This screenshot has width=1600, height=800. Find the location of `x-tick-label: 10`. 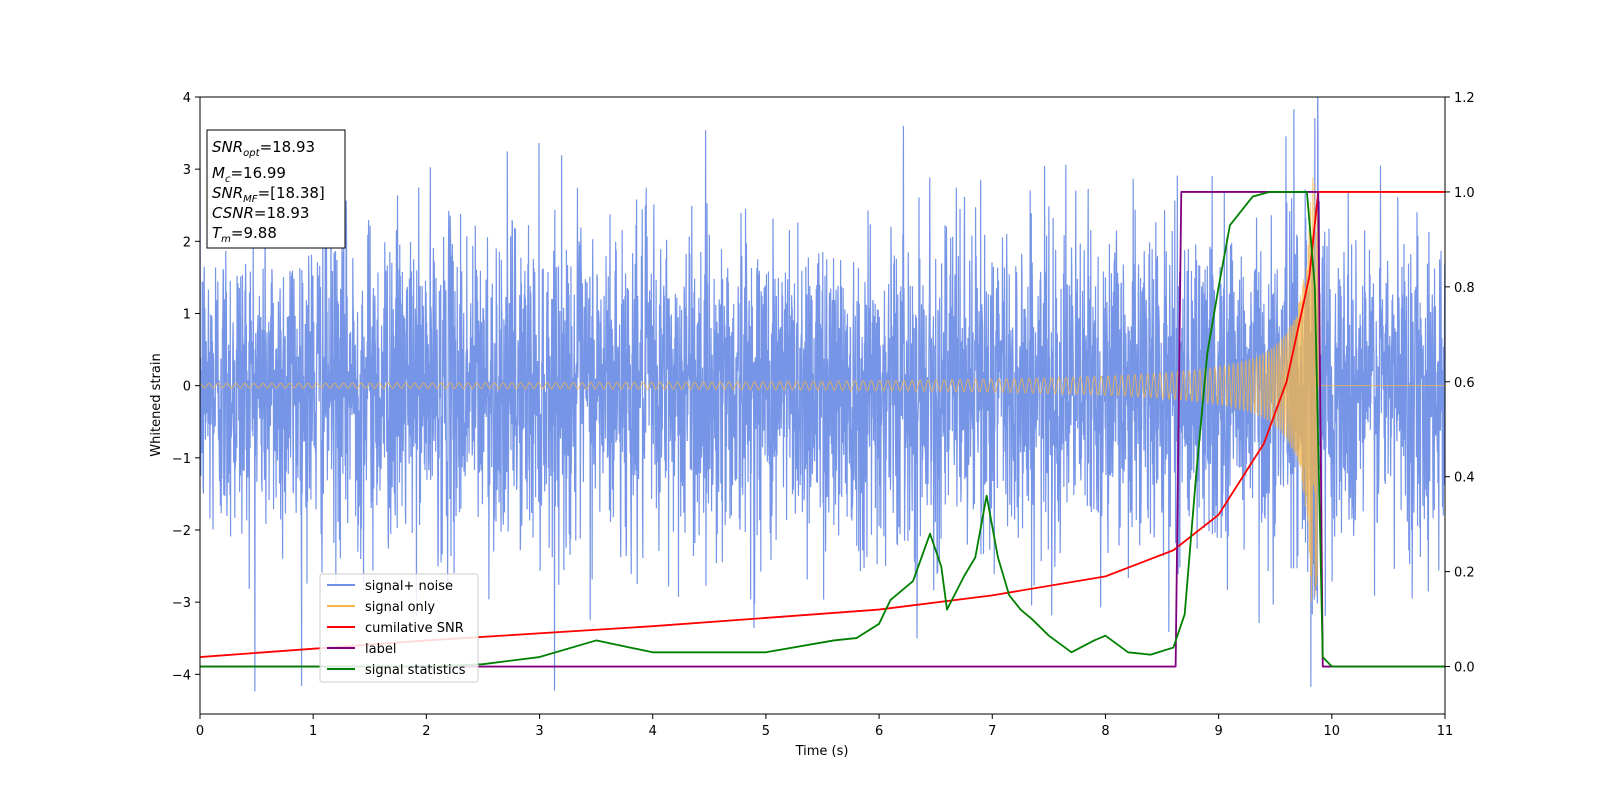

x-tick-label: 10 is located at coordinates (1332, 731).